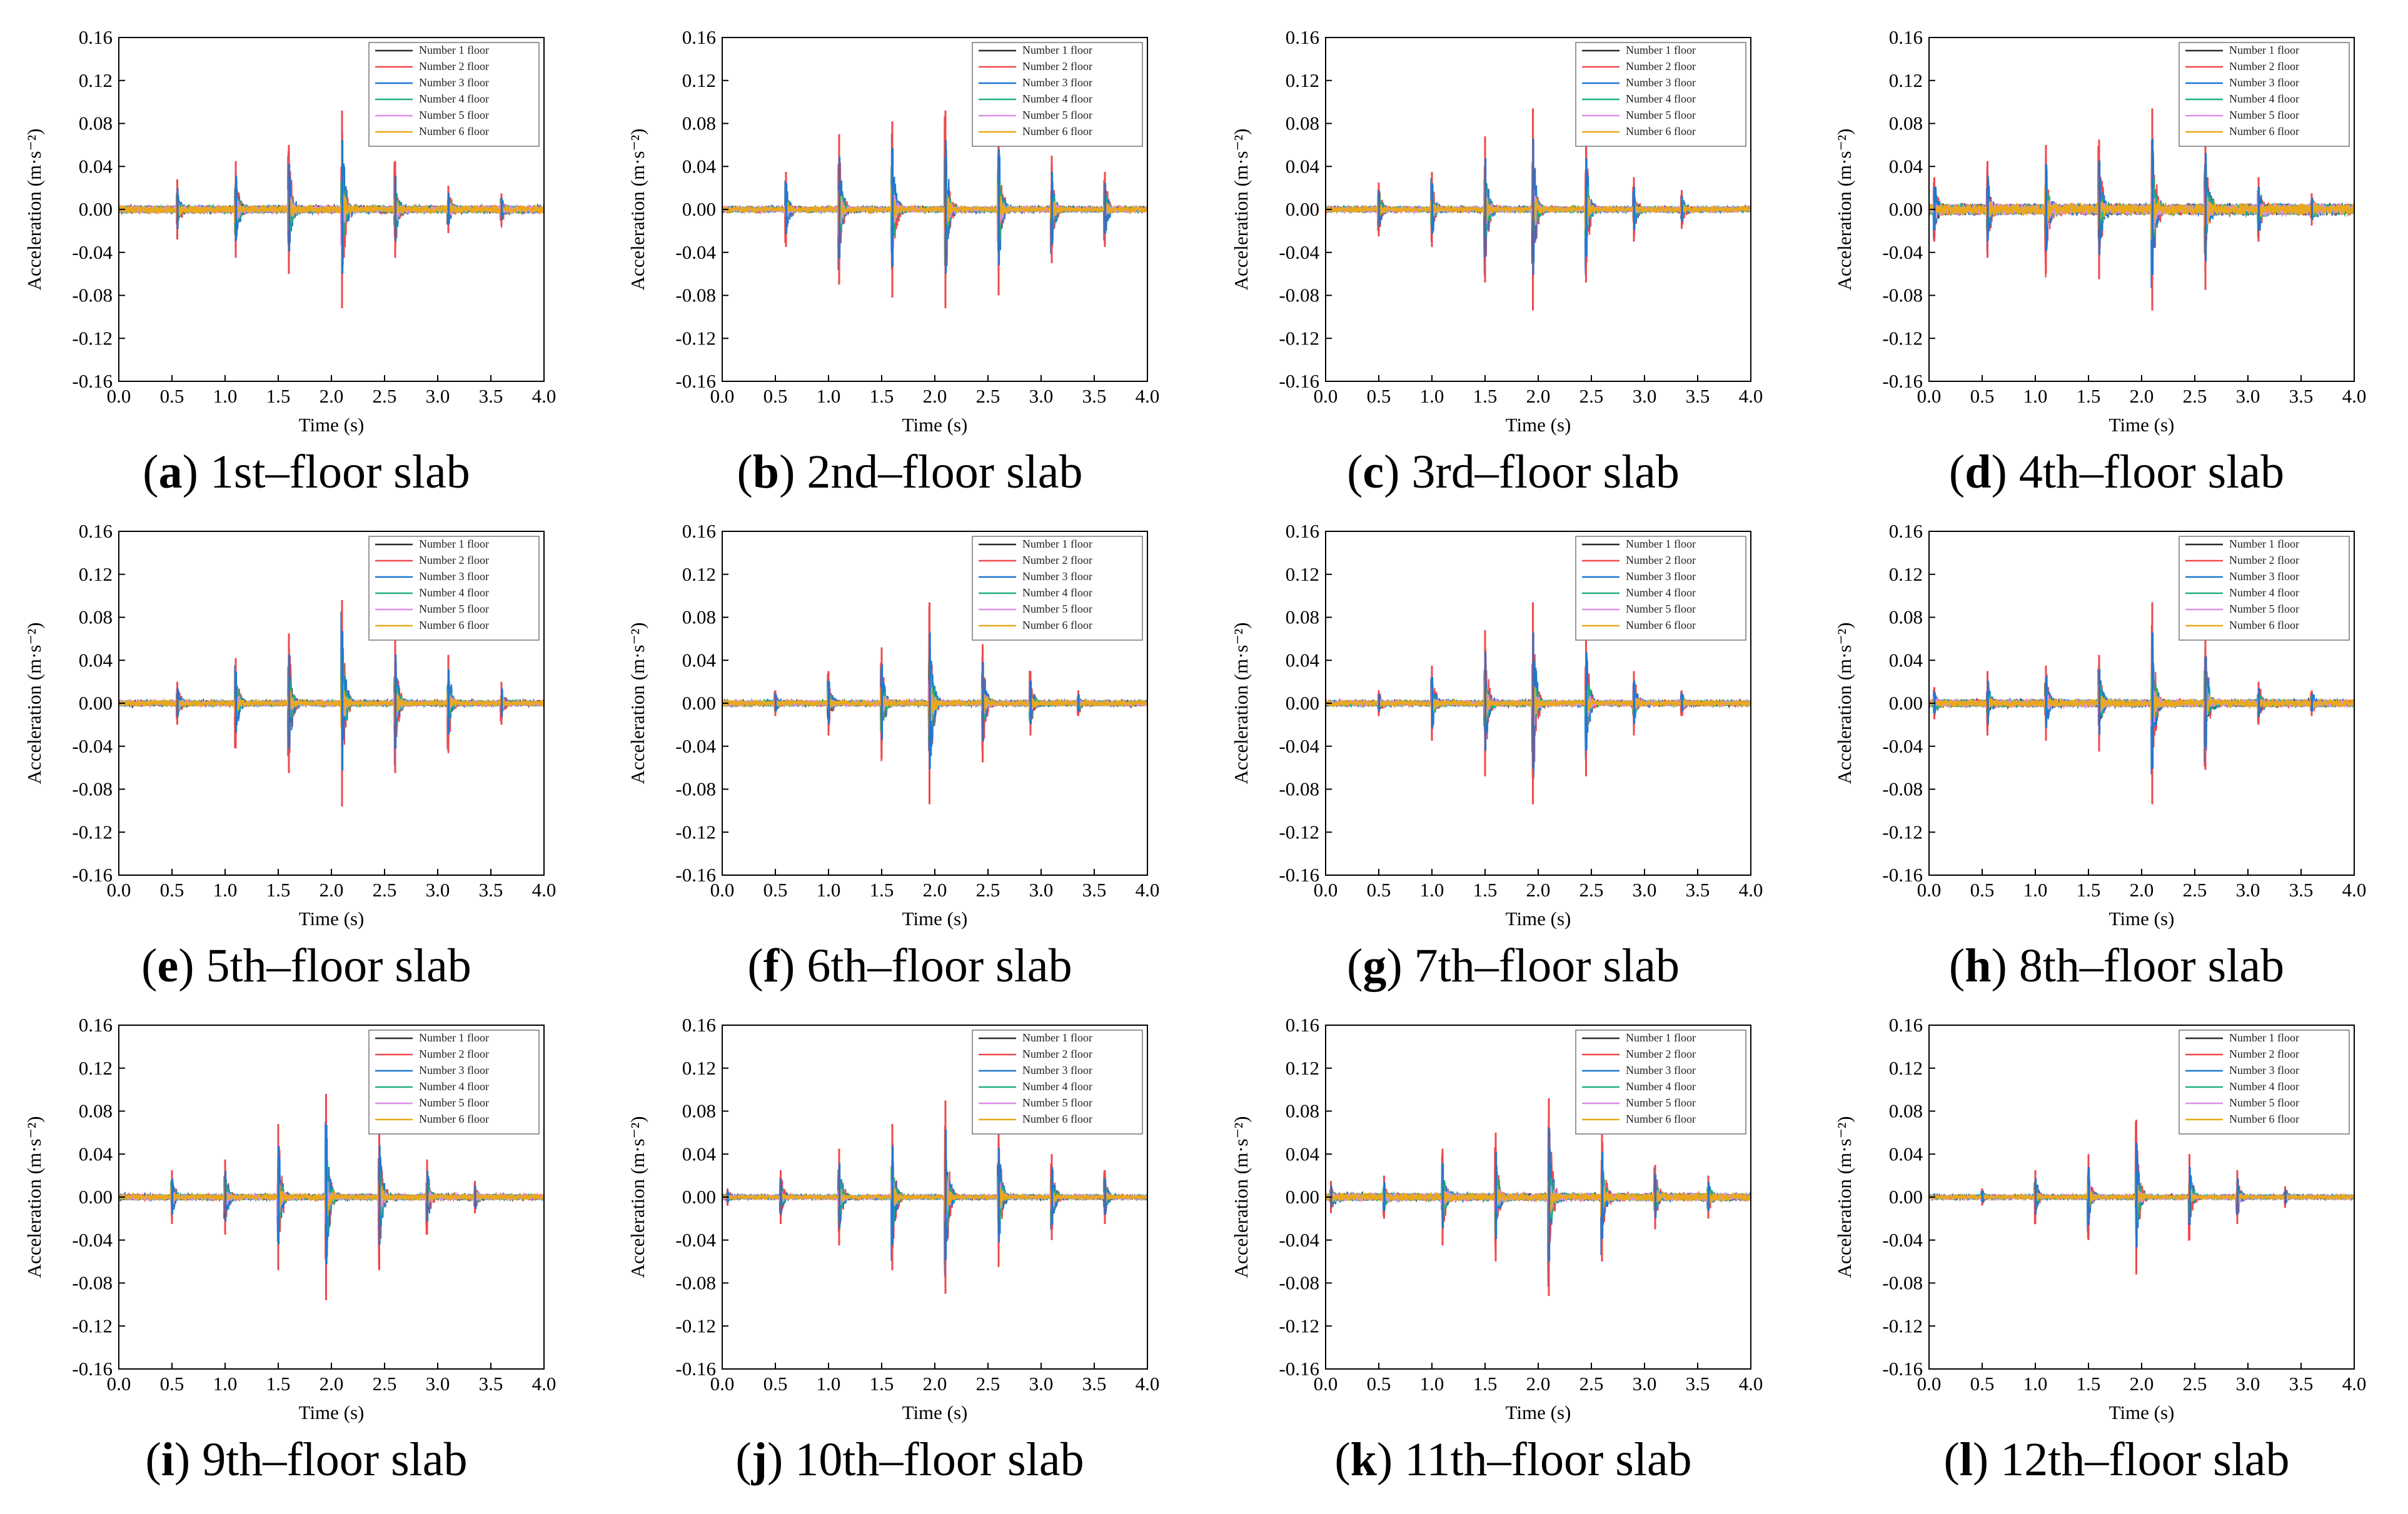 The height and width of the screenshot is (1514, 2408). Describe the element at coordinates (168, 966) in the screenshot. I see `panel-letter: e` at that location.